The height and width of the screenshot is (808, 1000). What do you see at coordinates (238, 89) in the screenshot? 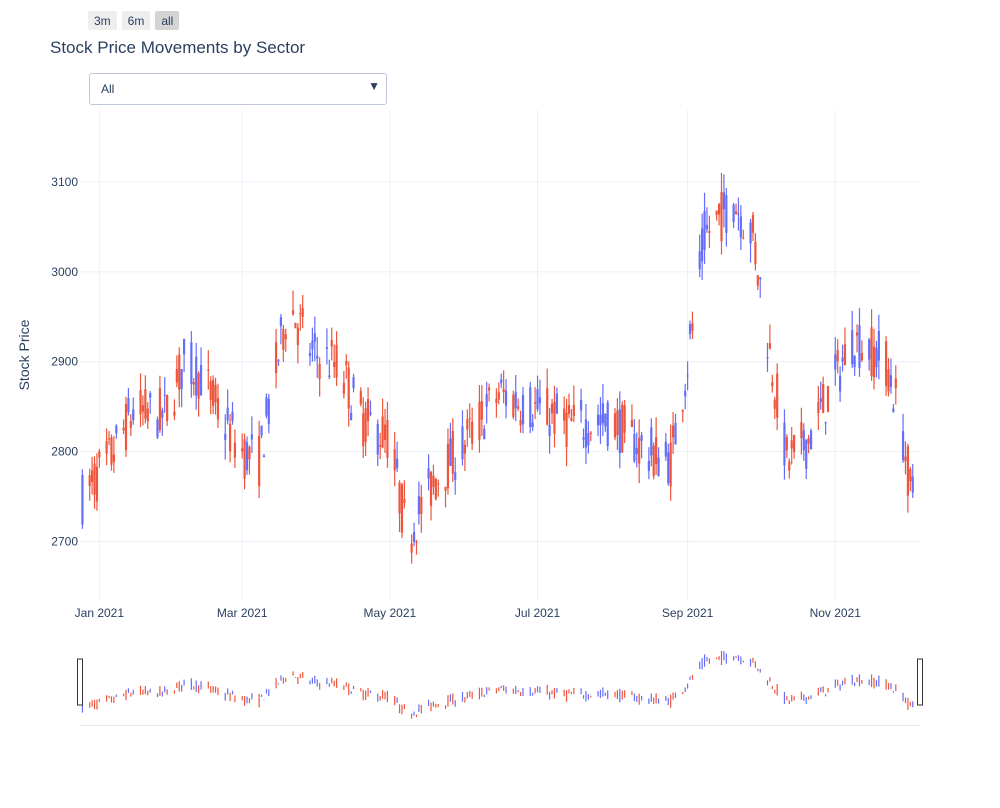
I see `sector-dropdown: All ▼` at bounding box center [238, 89].